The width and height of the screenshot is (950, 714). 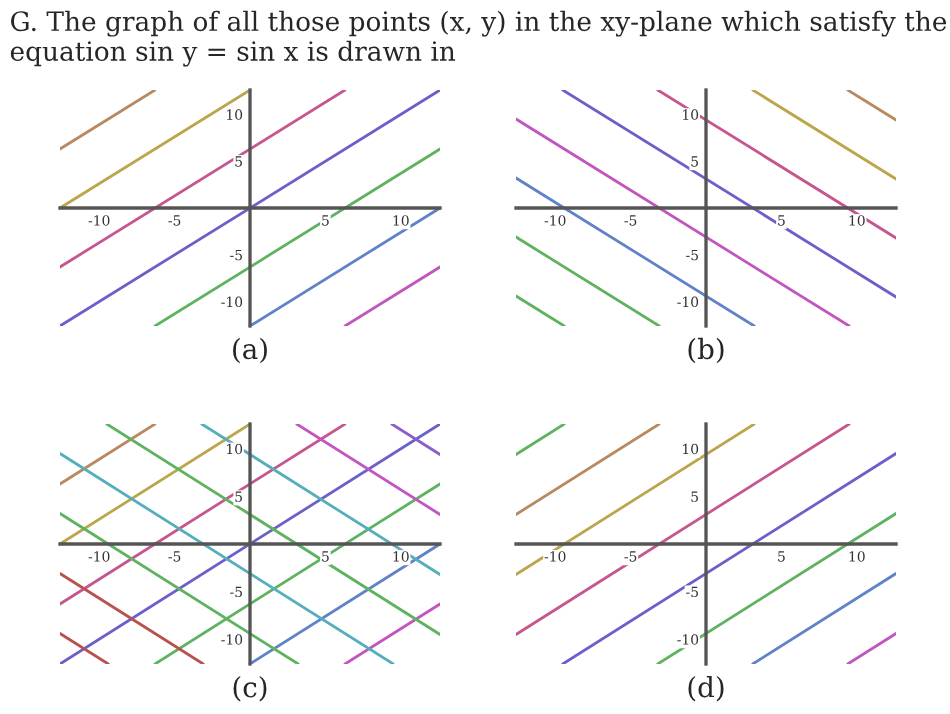 What do you see at coordinates (250, 689) in the screenshot?
I see `x-axis-title: (c)` at bounding box center [250, 689].